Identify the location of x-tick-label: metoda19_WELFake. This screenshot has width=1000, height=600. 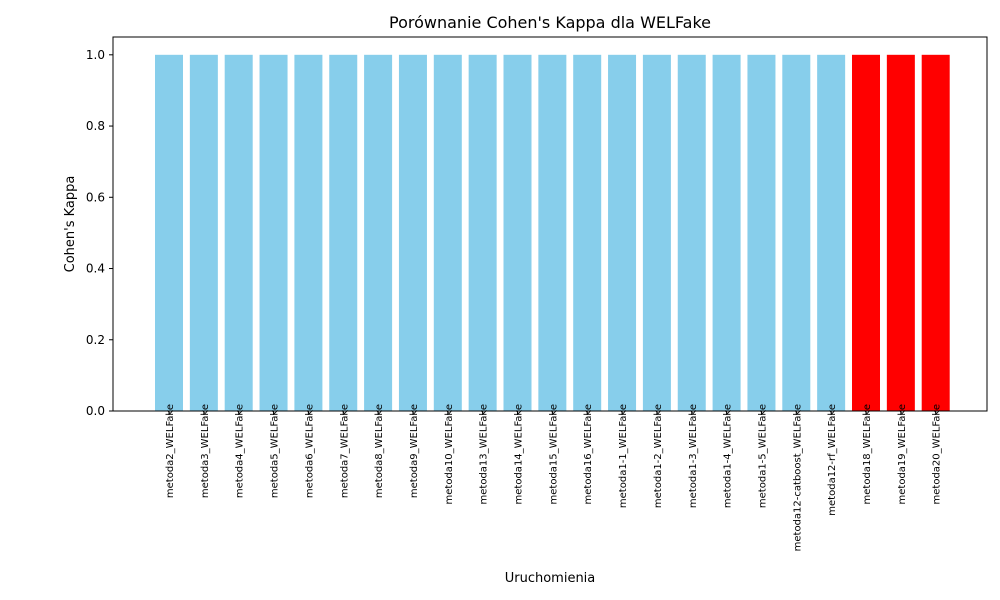
(902, 454).